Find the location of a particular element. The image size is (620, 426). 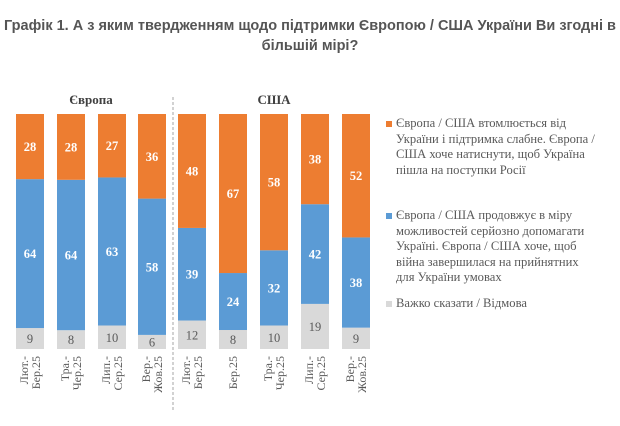

data-label: 6 is located at coordinates (152, 342).